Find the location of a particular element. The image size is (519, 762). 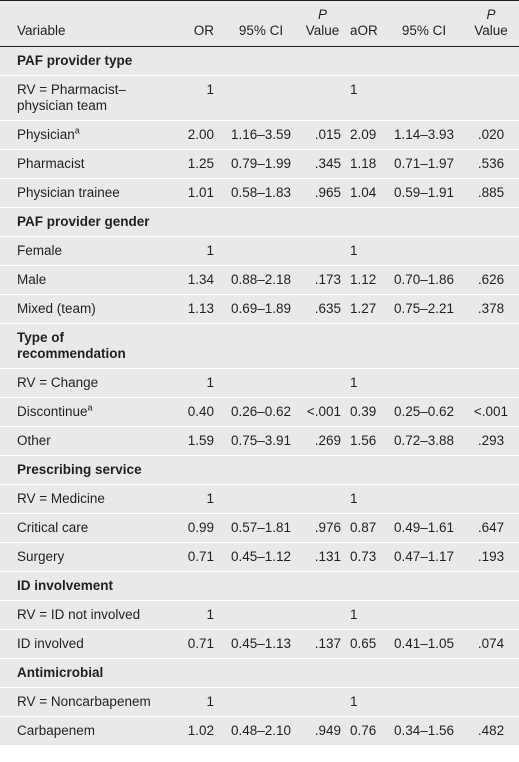

value-cell: 0.58–1.83 is located at coordinates (261, 193).